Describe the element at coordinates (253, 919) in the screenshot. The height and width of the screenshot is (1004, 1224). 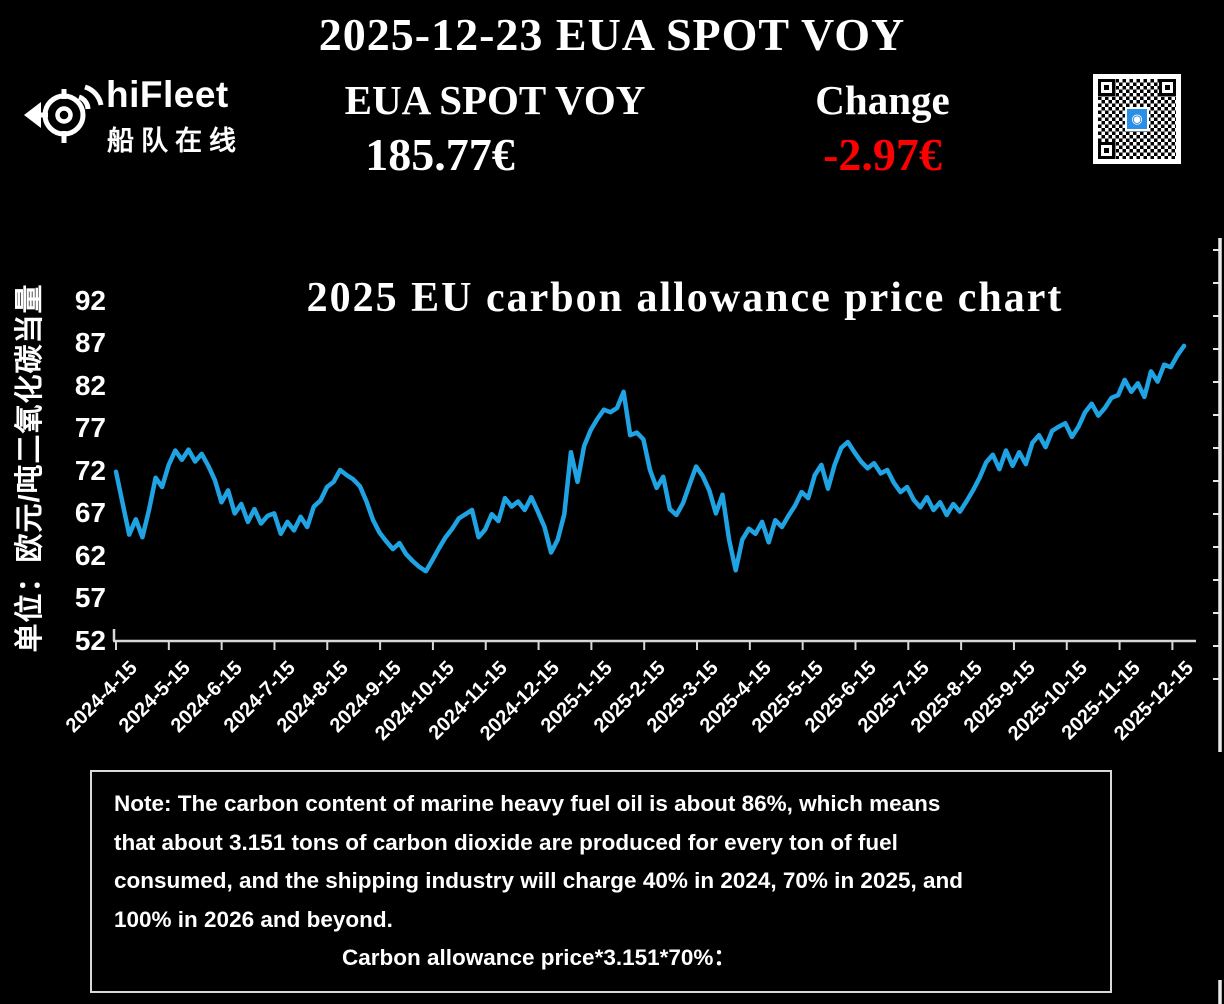
I see `note-line: 100% in 2026 and beyond.` at that location.